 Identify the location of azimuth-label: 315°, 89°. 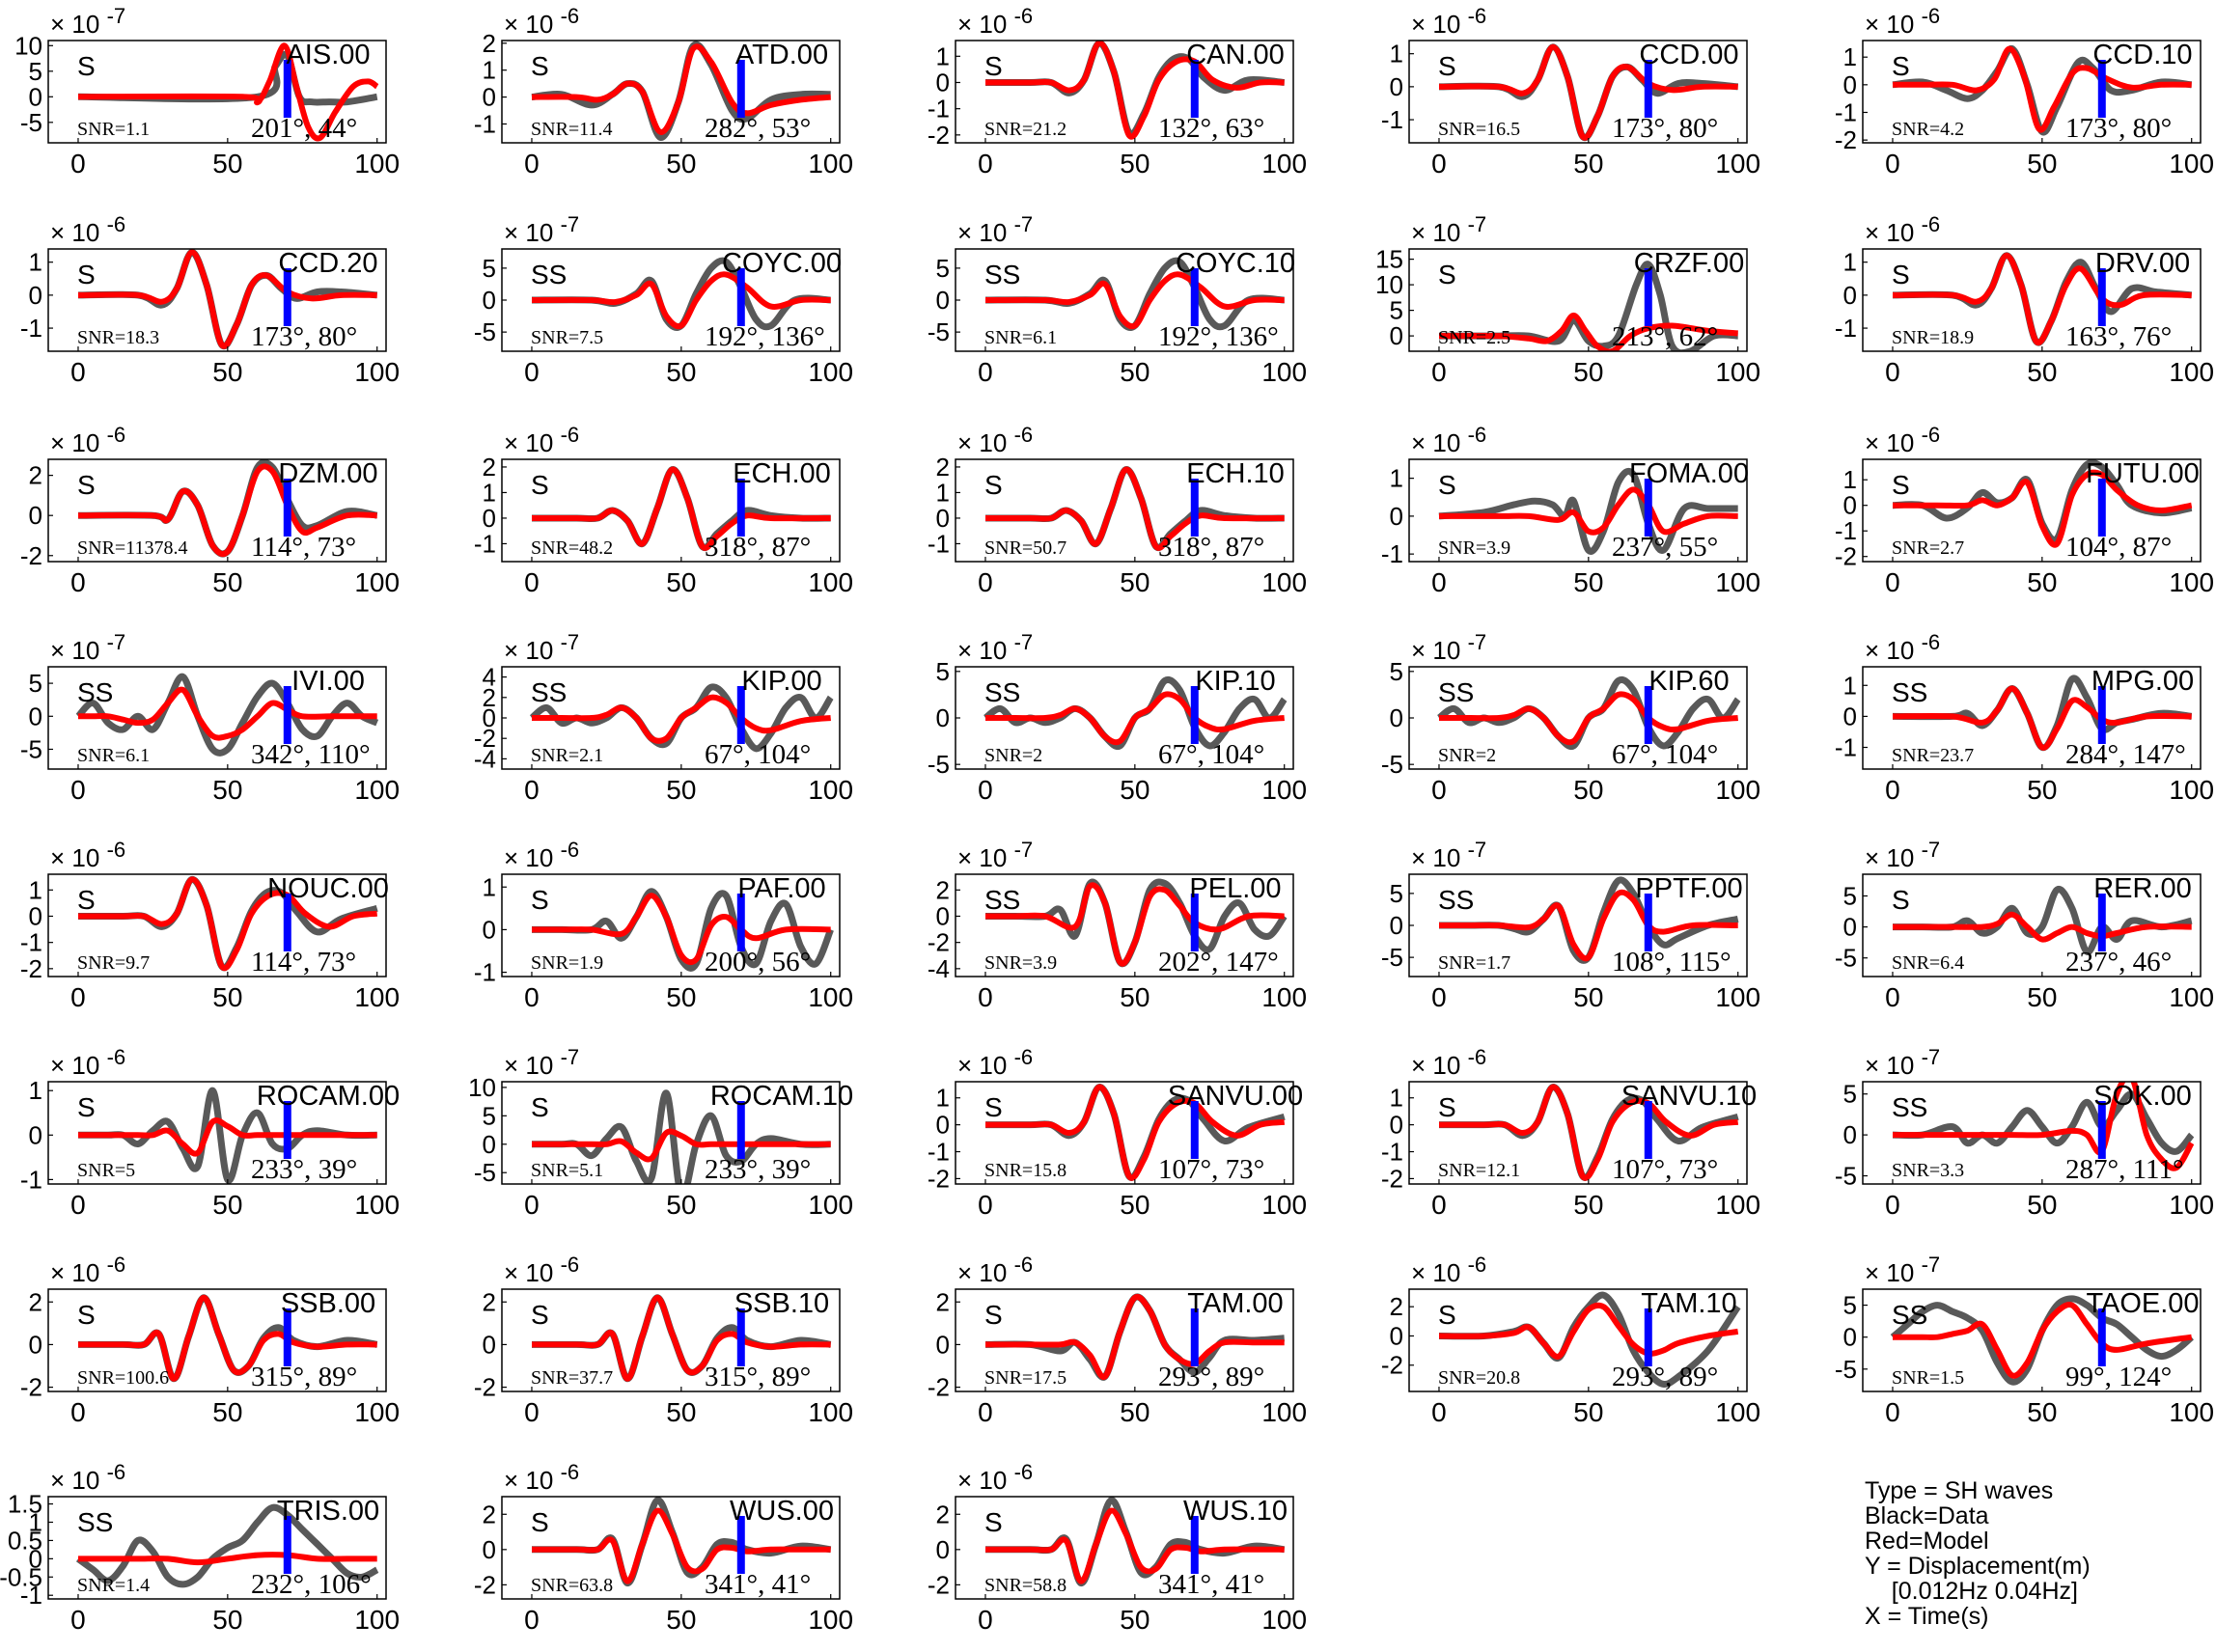
(304, 1377).